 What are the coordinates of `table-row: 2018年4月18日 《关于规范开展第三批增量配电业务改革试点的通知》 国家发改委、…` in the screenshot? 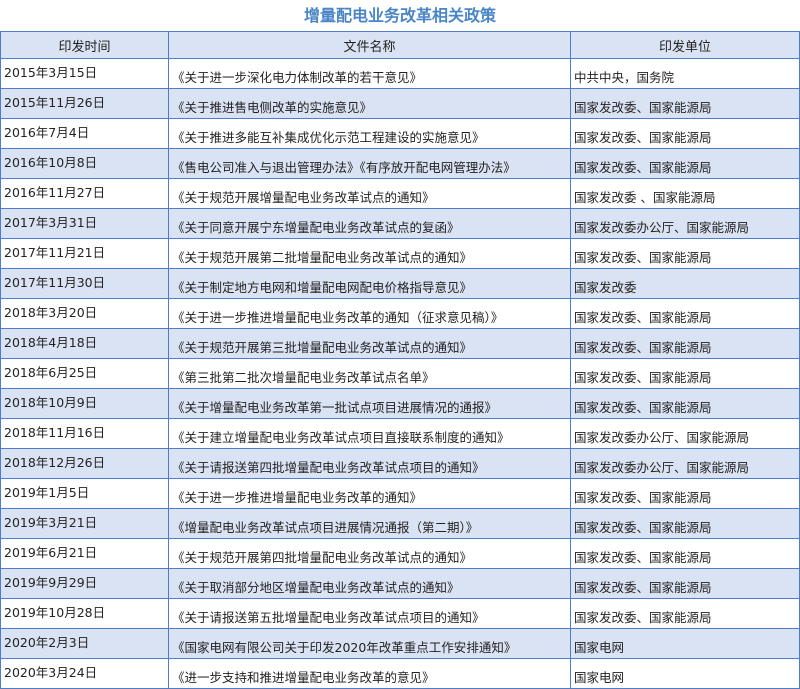 It's located at (400, 343).